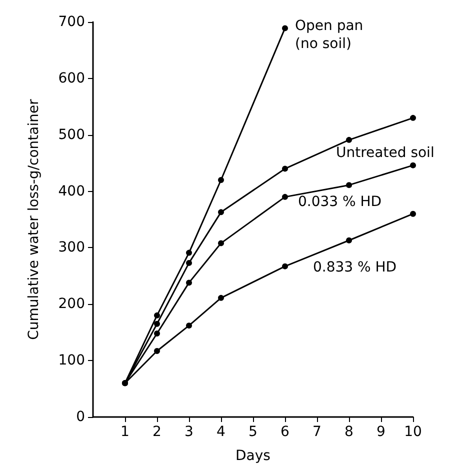 The image size is (453, 468). What do you see at coordinates (317, 432) in the screenshot?
I see `x-tick-label: 7` at bounding box center [317, 432].